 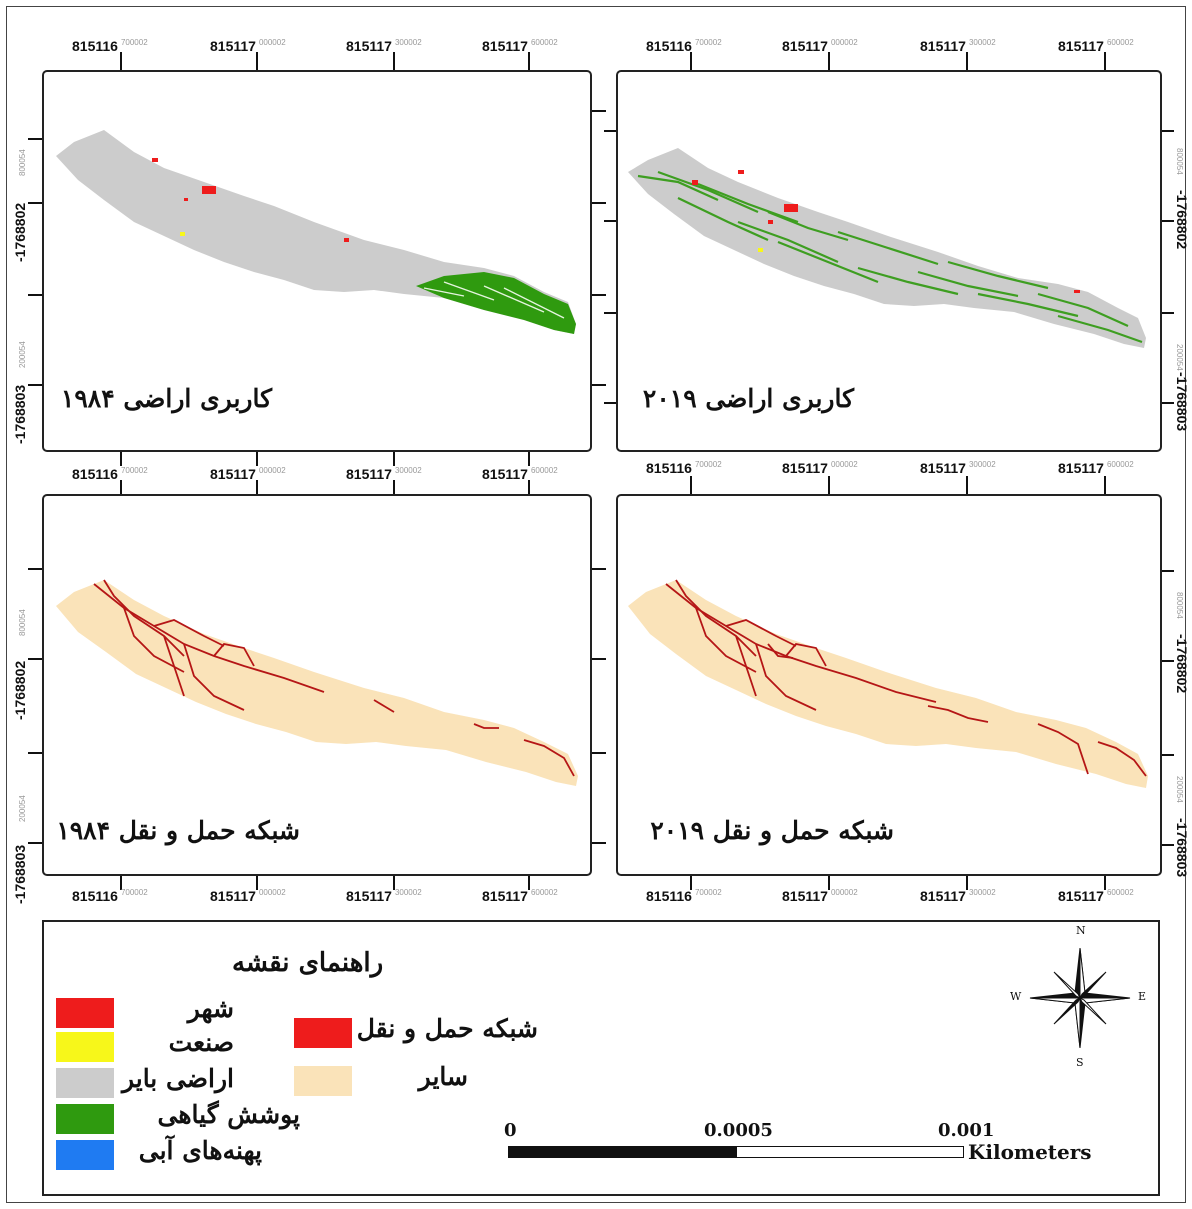 I want to click on legend-swatch-vegetation, so click(x=85, y=1119).